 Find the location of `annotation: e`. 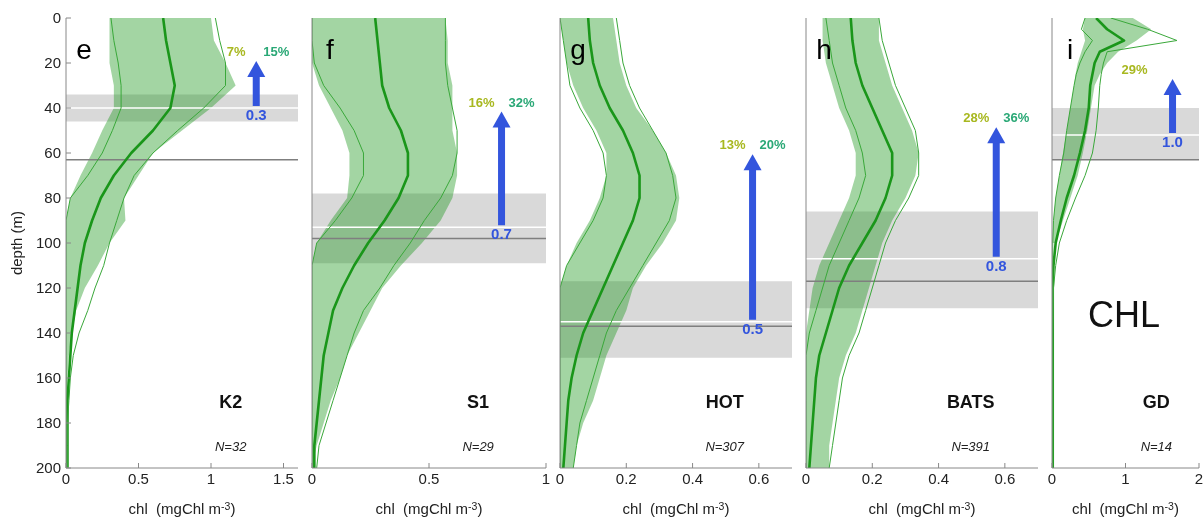

annotation: e is located at coordinates (84, 50).